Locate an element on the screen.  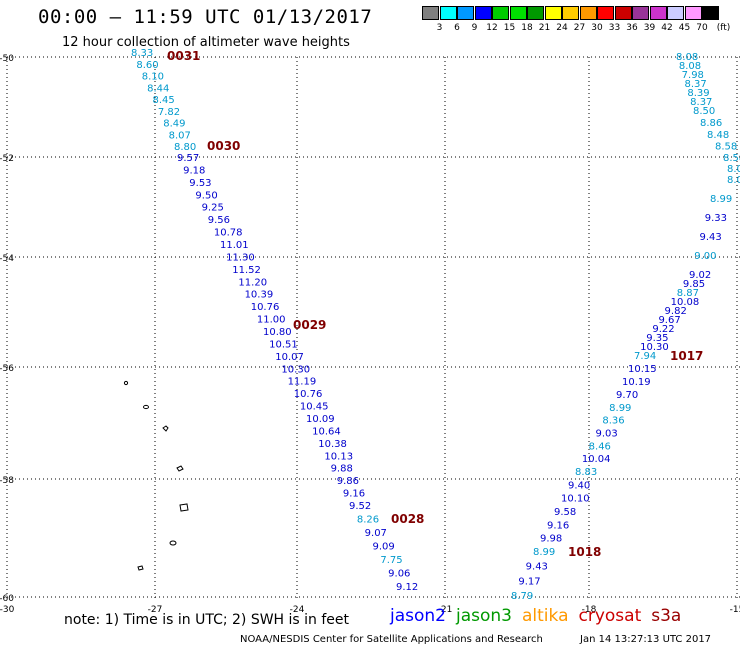
swh-value-label: 8.08 is located at coordinates (687, 57).